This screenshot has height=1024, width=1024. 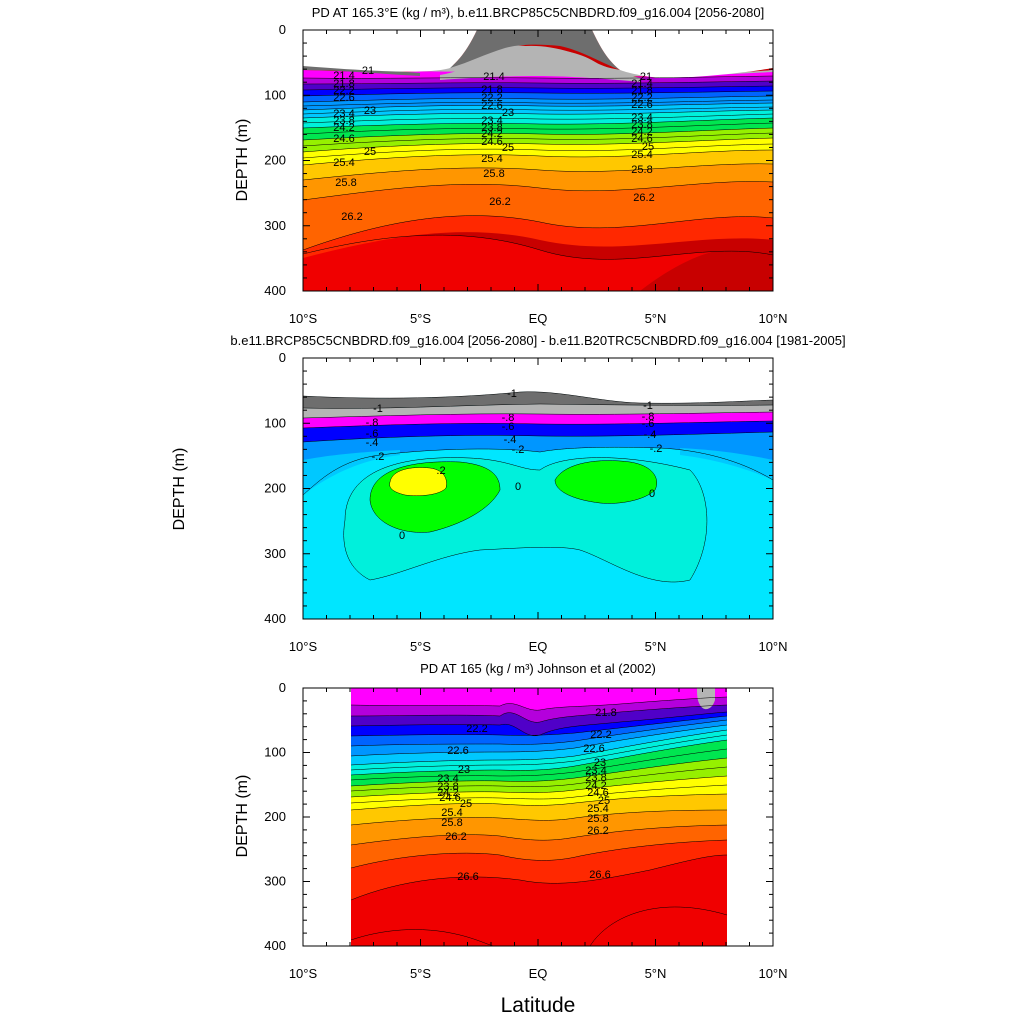 I want to click on panel3-plot, so click(x=539, y=817).